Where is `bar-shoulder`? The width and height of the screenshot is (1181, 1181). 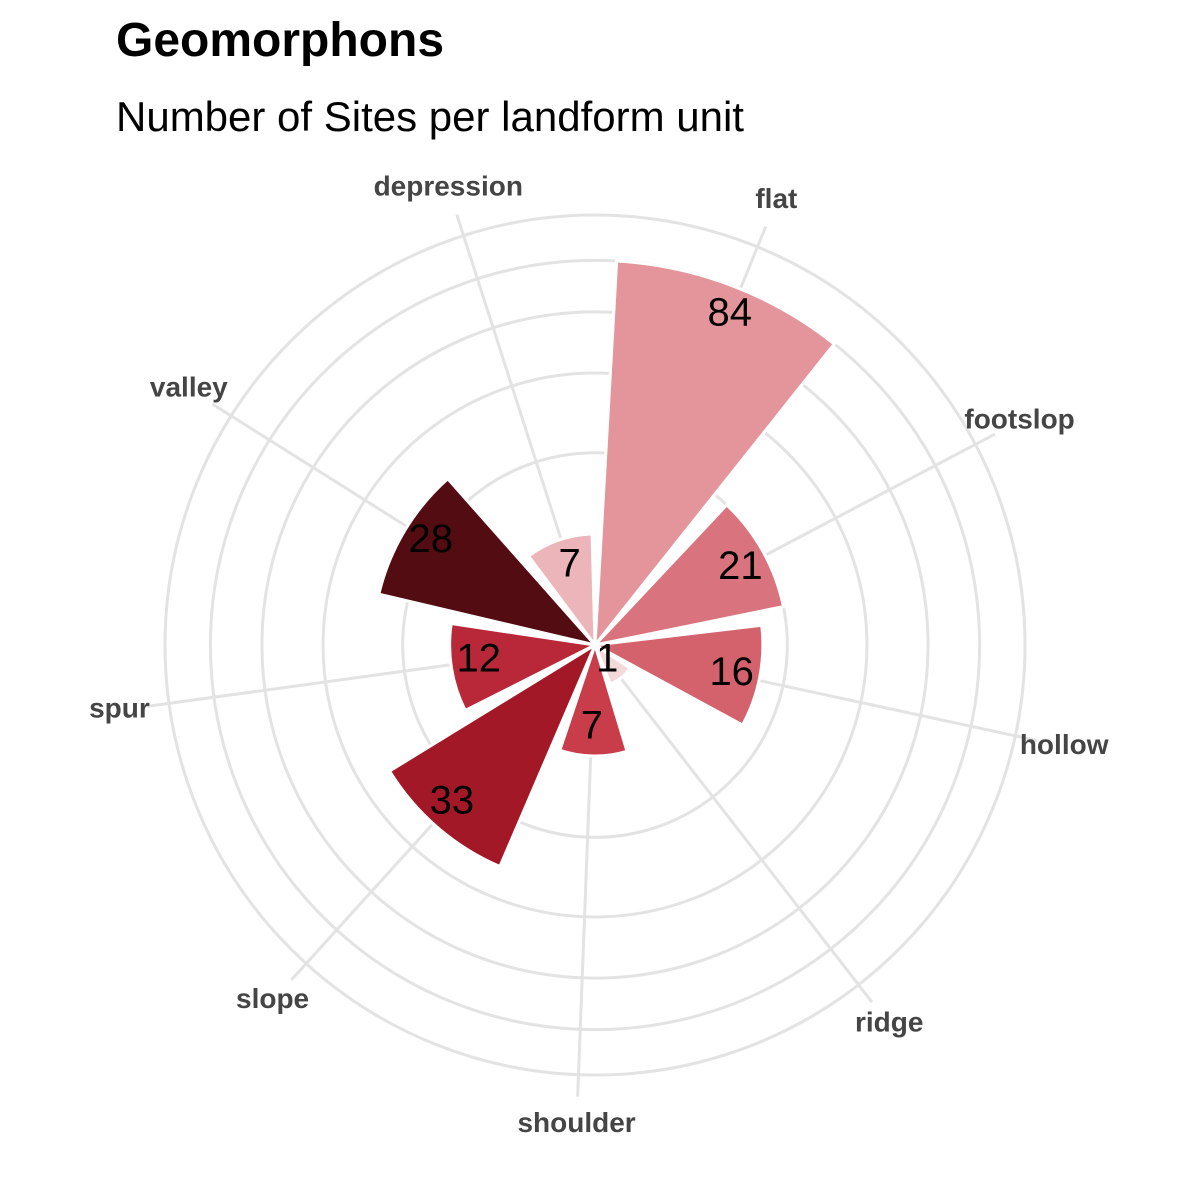 bar-shoulder is located at coordinates (593, 699).